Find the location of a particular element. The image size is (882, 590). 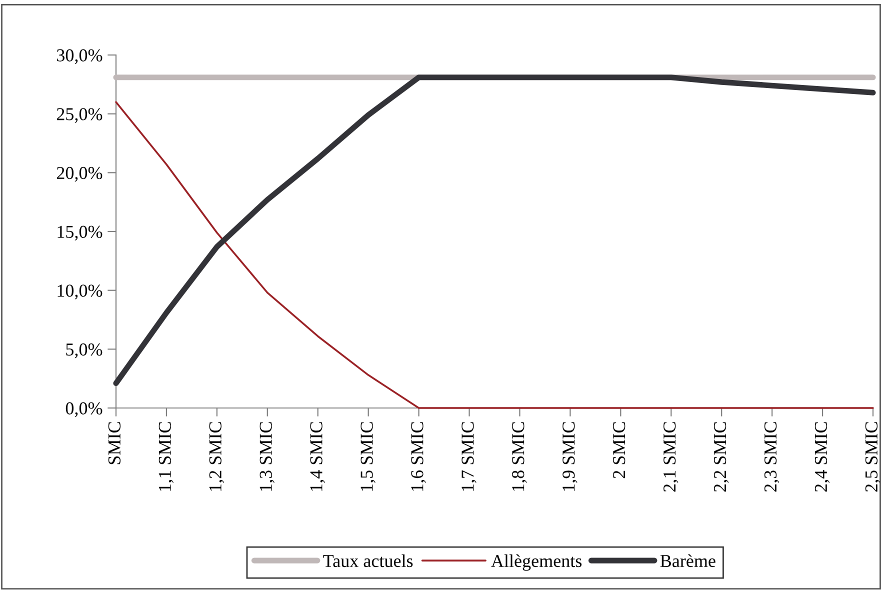

x-tick-label: 1,7 SMIC is located at coordinates (469, 456).